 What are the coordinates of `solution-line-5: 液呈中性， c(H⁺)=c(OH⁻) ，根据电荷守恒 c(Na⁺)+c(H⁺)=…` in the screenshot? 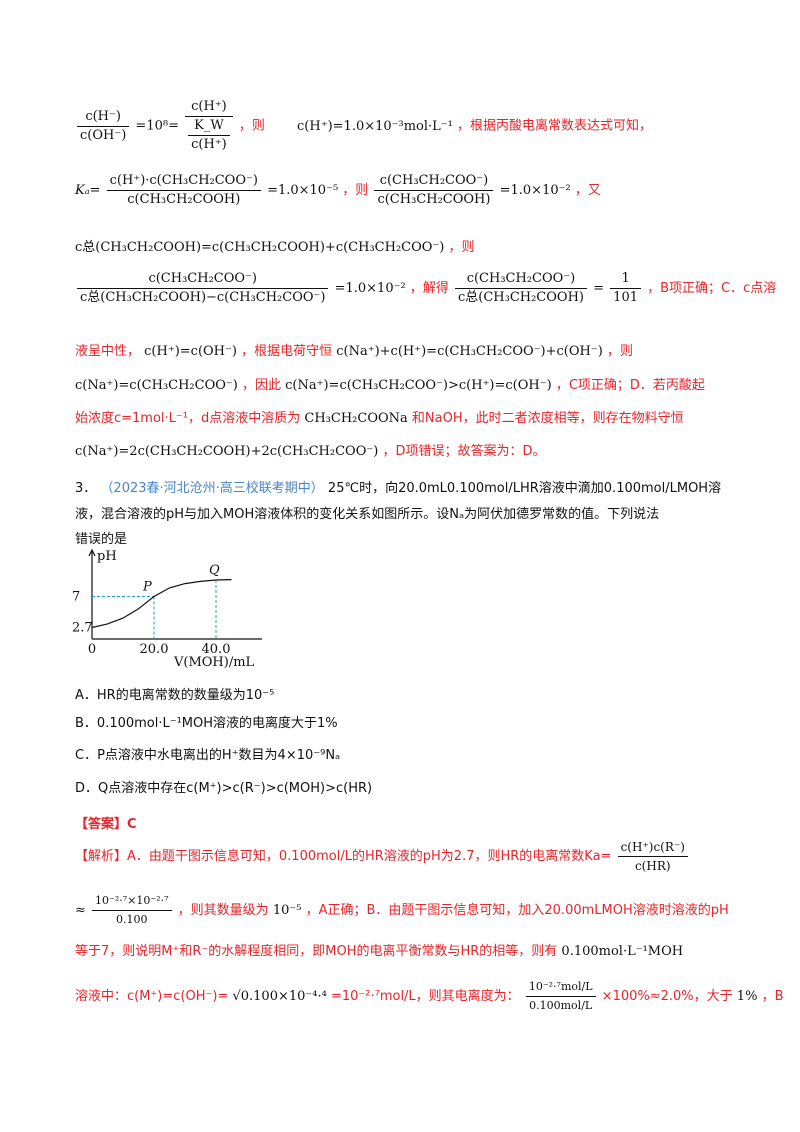 It's located at (354, 349).